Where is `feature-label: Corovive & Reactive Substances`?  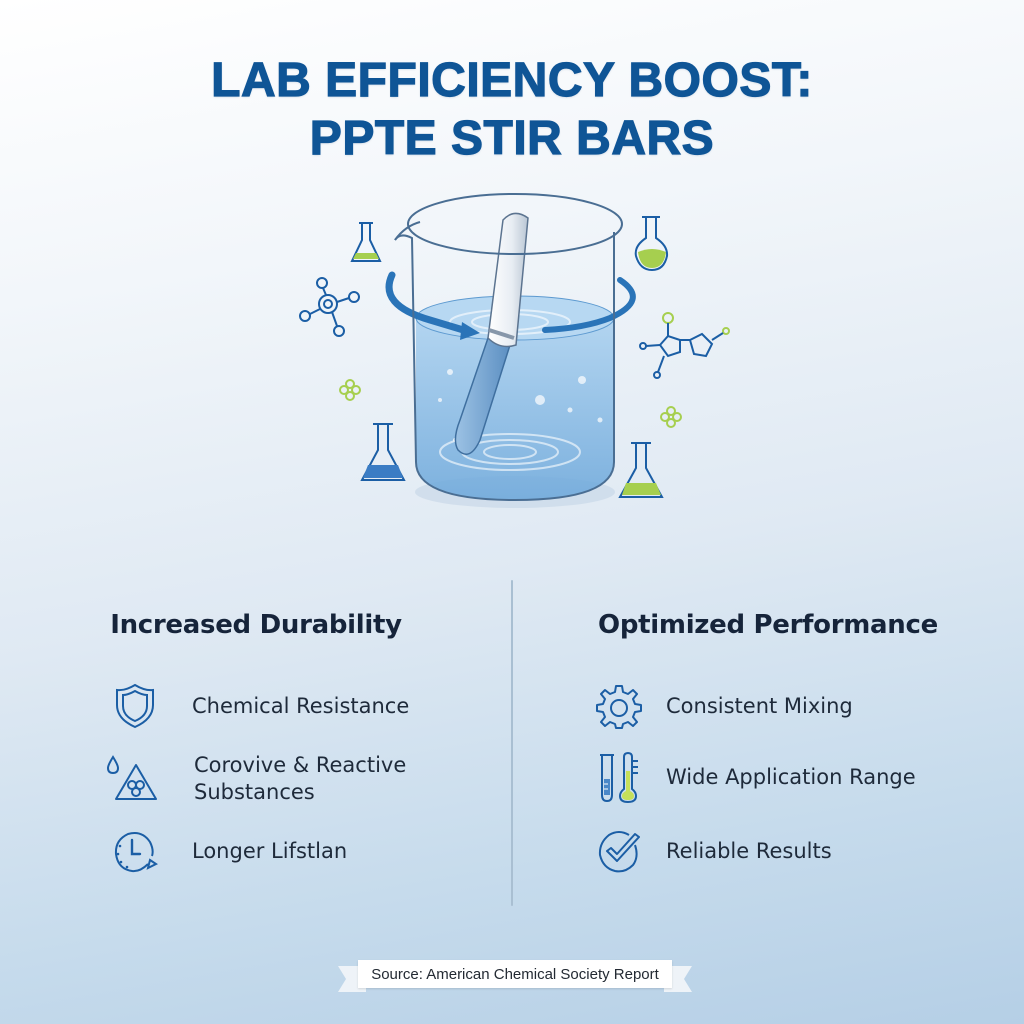
feature-label: Corovive & Reactive Substances is located at coordinates (300, 778).